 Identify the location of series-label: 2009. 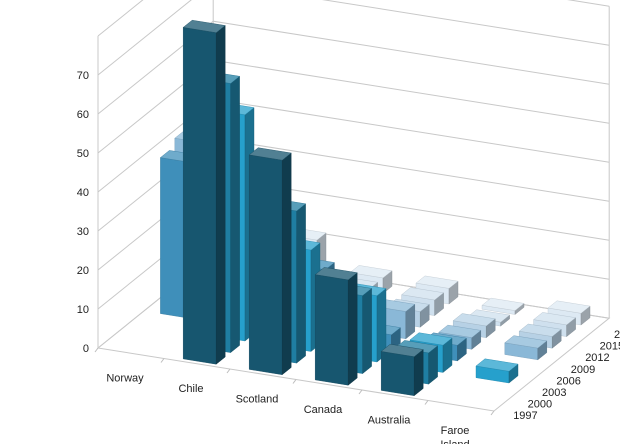
(583, 370).